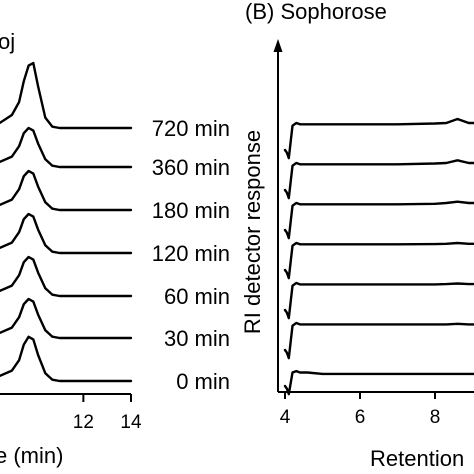 The width and height of the screenshot is (474, 474). I want to click on panel-b-x-axis-title: Retention, so click(417, 458).